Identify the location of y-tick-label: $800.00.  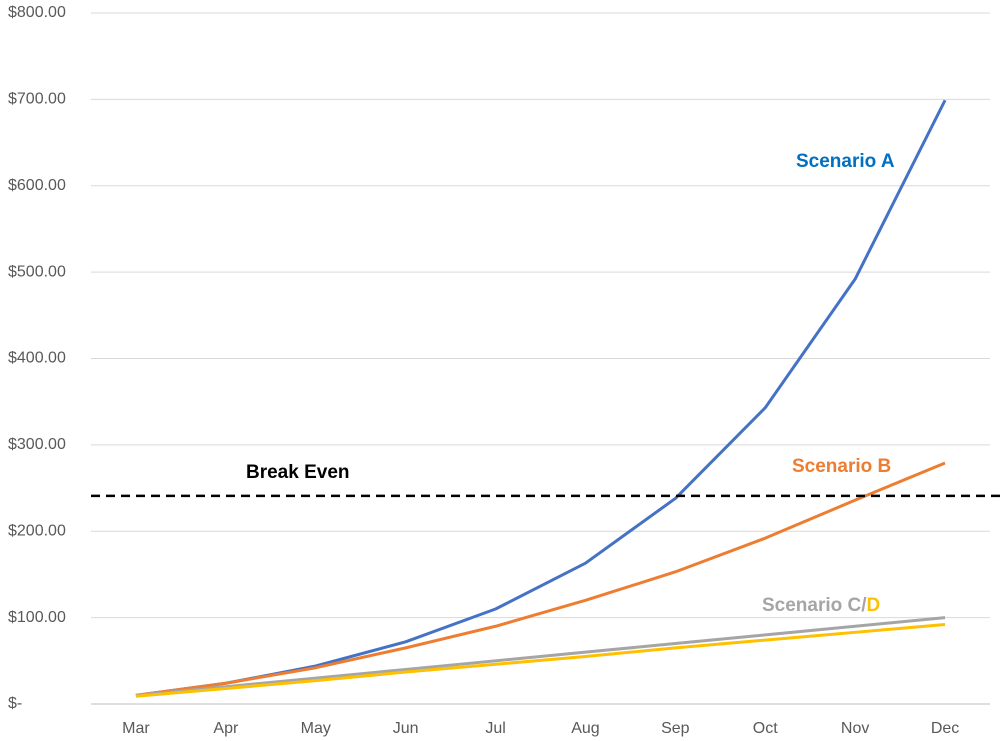
(37, 12).